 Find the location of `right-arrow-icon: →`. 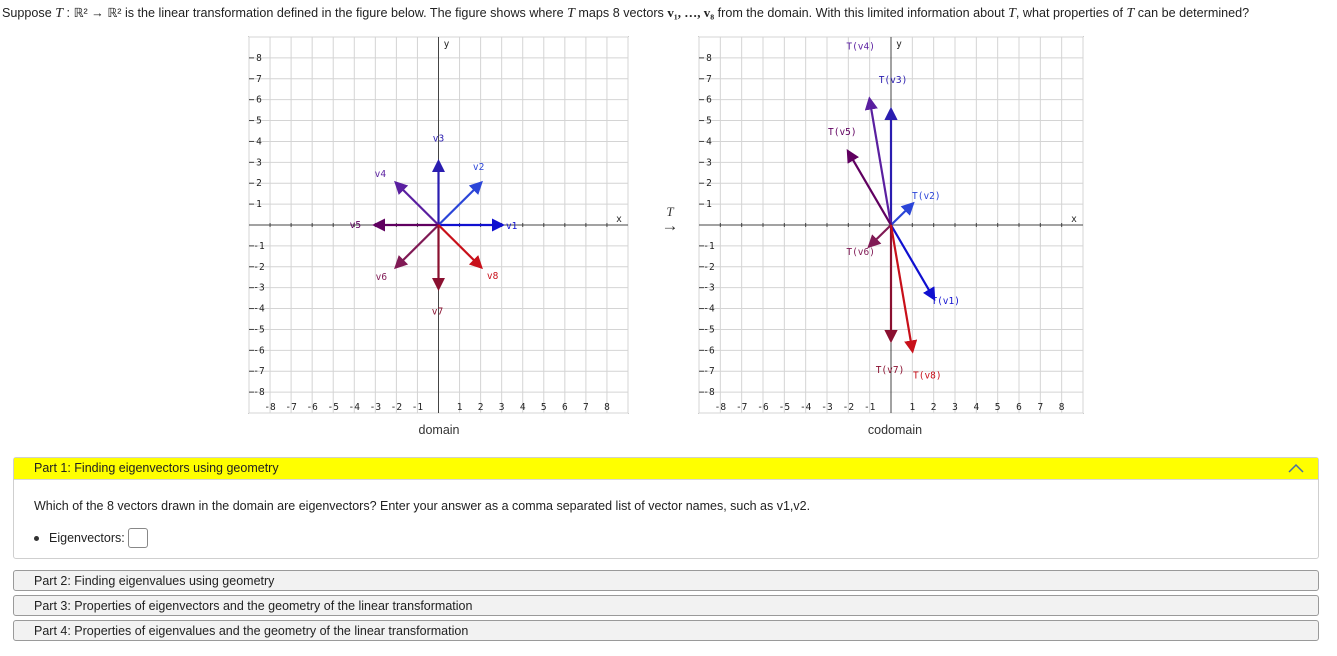

right-arrow-icon: → is located at coordinates (670, 225).